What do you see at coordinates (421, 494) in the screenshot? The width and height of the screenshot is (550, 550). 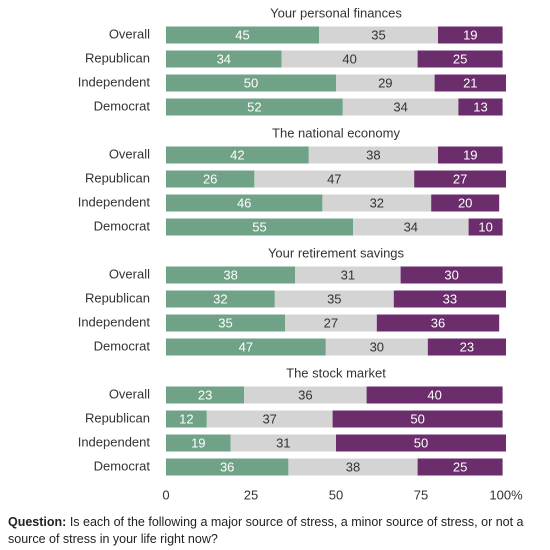 I see `x-tick-label: 75` at bounding box center [421, 494].